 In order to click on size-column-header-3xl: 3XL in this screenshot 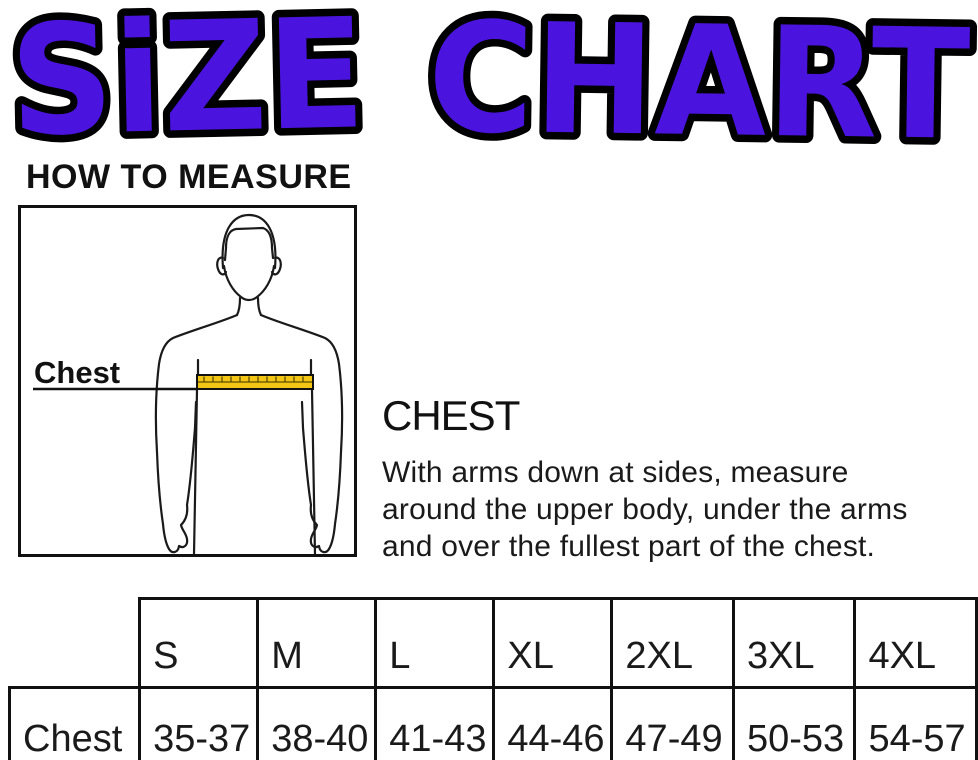, I will do `click(794, 643)`.